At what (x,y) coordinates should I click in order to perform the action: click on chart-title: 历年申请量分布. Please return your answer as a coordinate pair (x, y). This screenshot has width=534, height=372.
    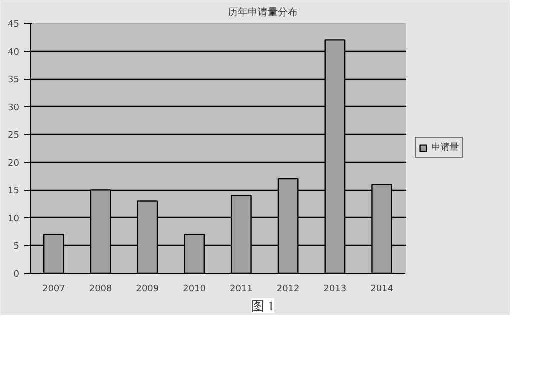
    Looking at the image, I should click on (263, 12).